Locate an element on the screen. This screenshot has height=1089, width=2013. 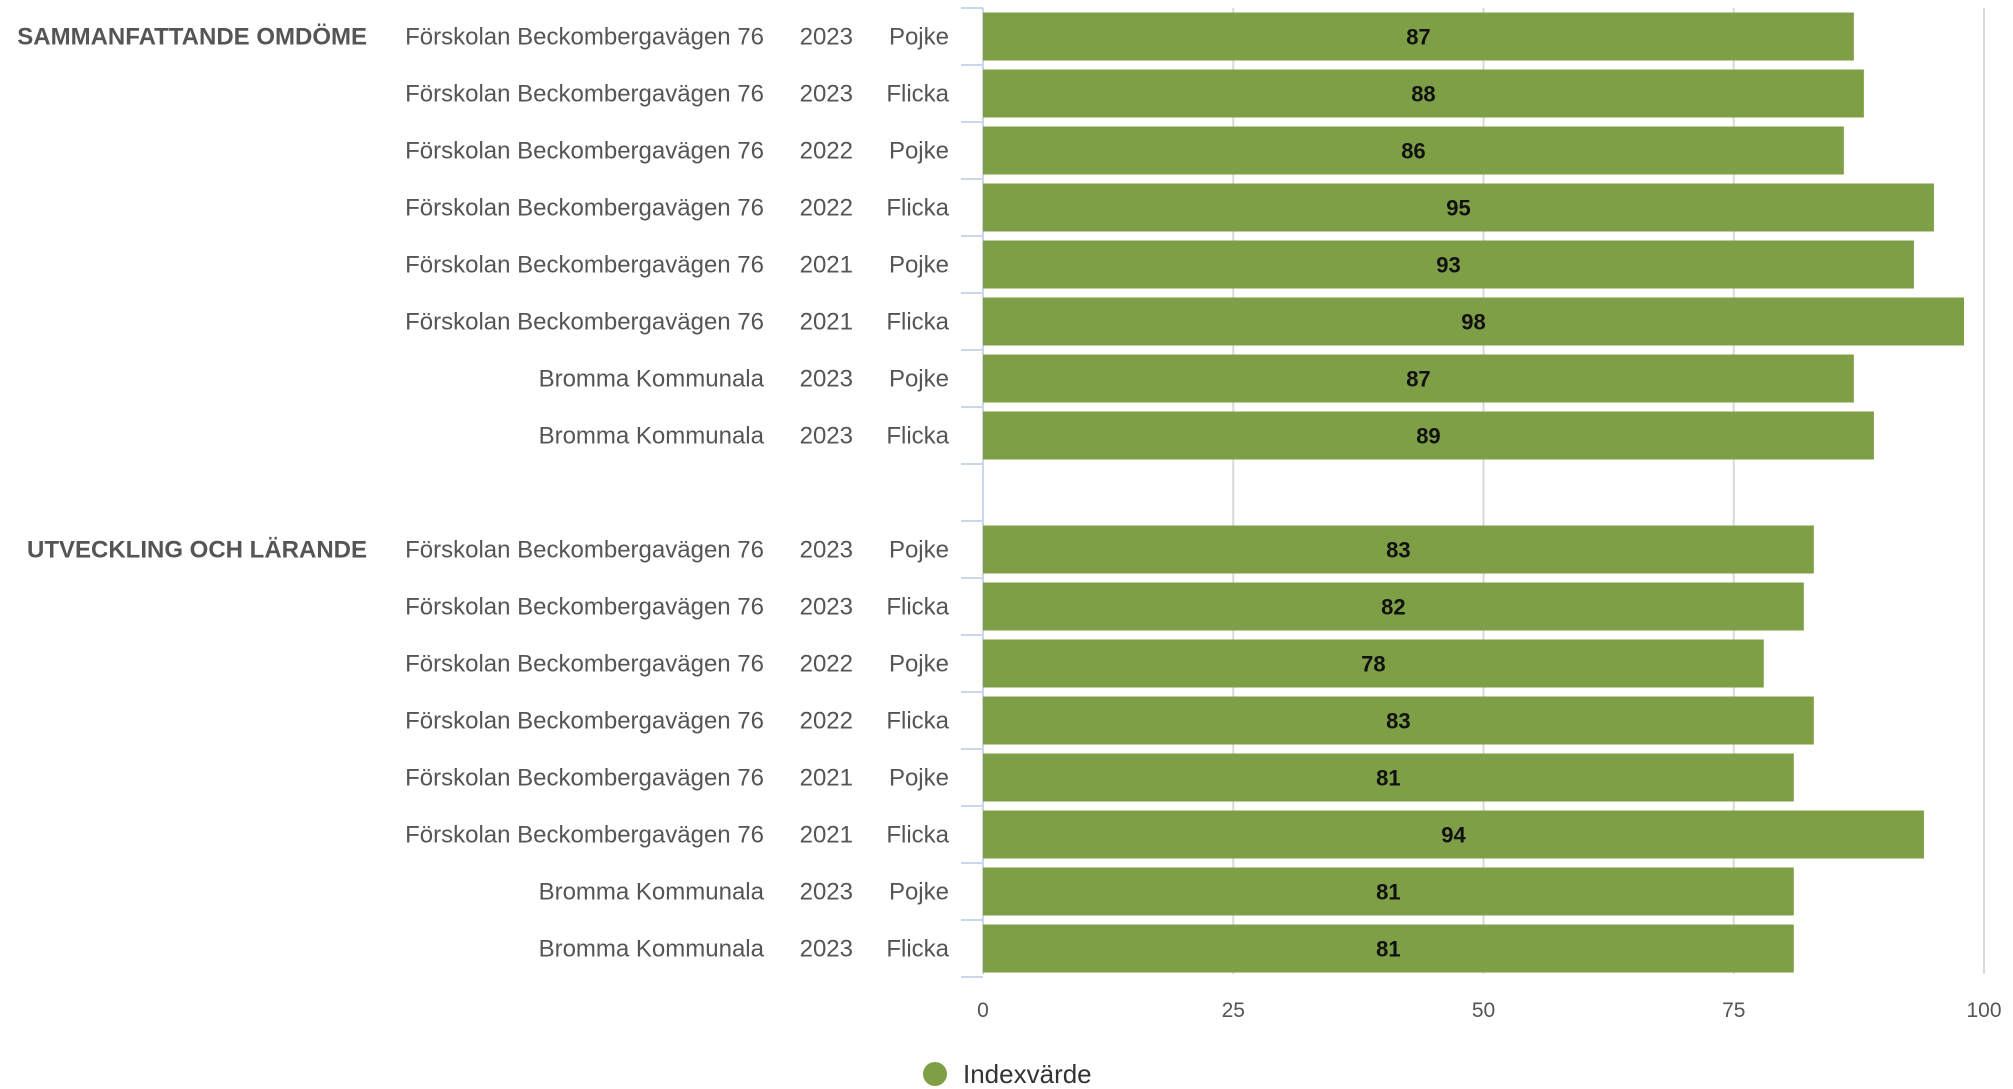
data-label: 89 is located at coordinates (1428, 436).